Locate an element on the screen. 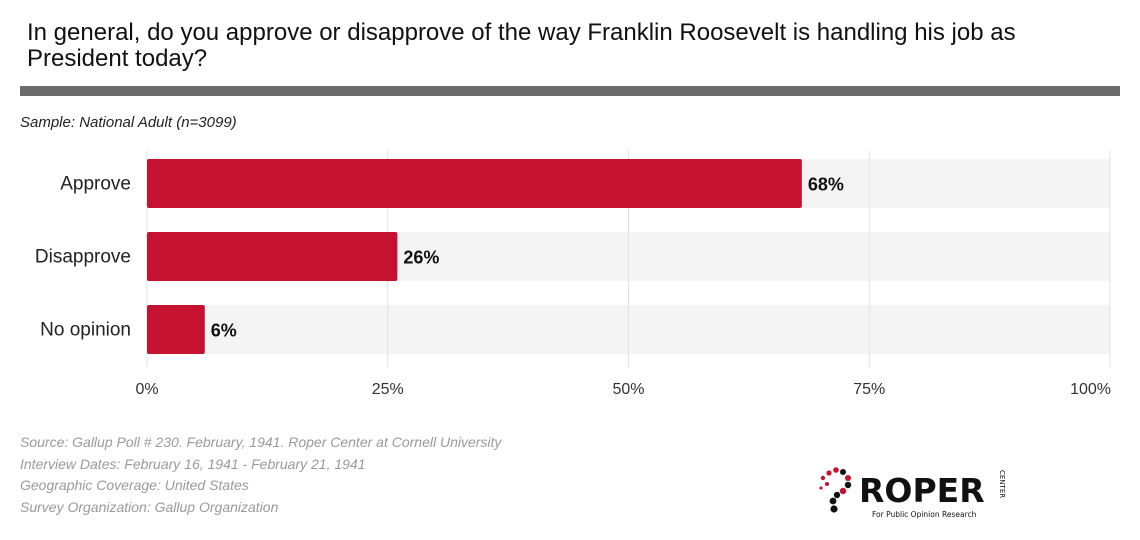 The height and width of the screenshot is (540, 1140). sample-note: Sample: National Adult (n=3099) is located at coordinates (128, 122).